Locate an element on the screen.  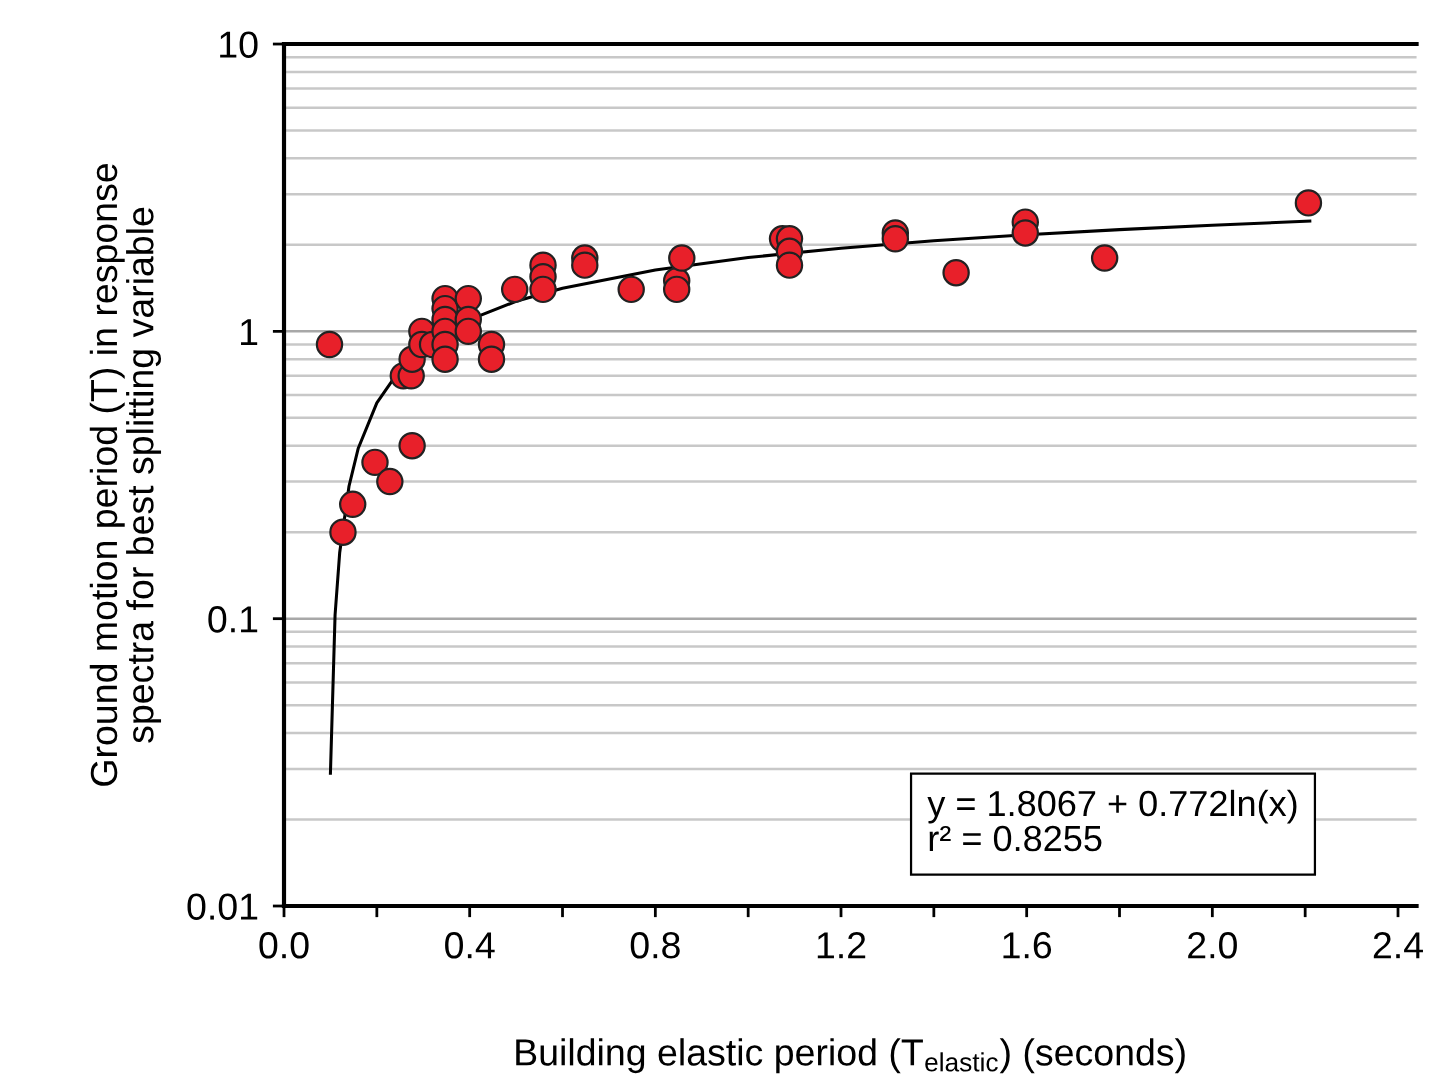
x-tick-label: 2.0 is located at coordinates (1212, 945).